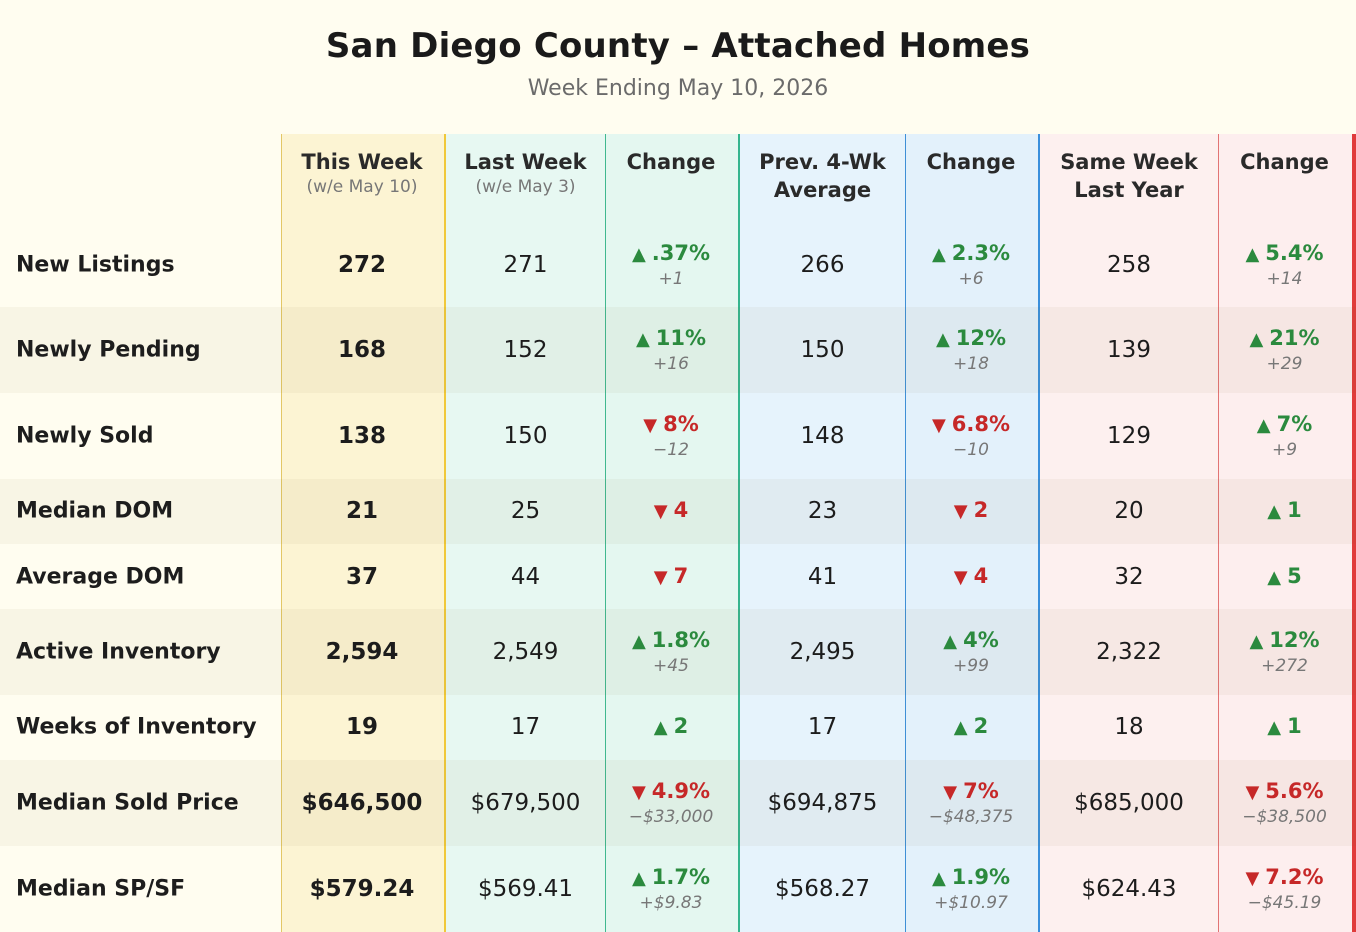 The height and width of the screenshot is (932, 1356). Describe the element at coordinates (1284, 450) in the screenshot. I see `change-absolute: +9` at that location.